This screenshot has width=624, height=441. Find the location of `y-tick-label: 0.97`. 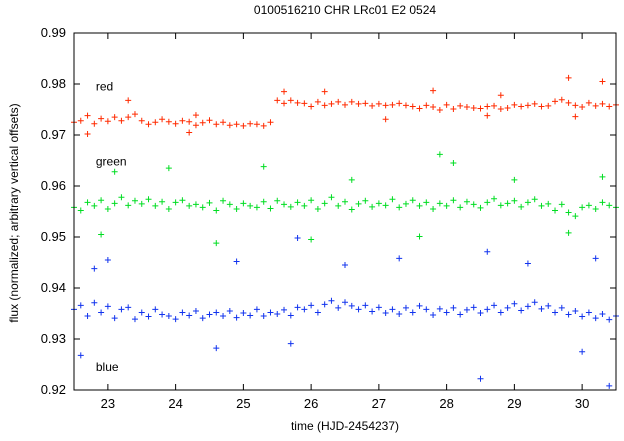

y-tick-label: 0.97 is located at coordinates (53, 134).